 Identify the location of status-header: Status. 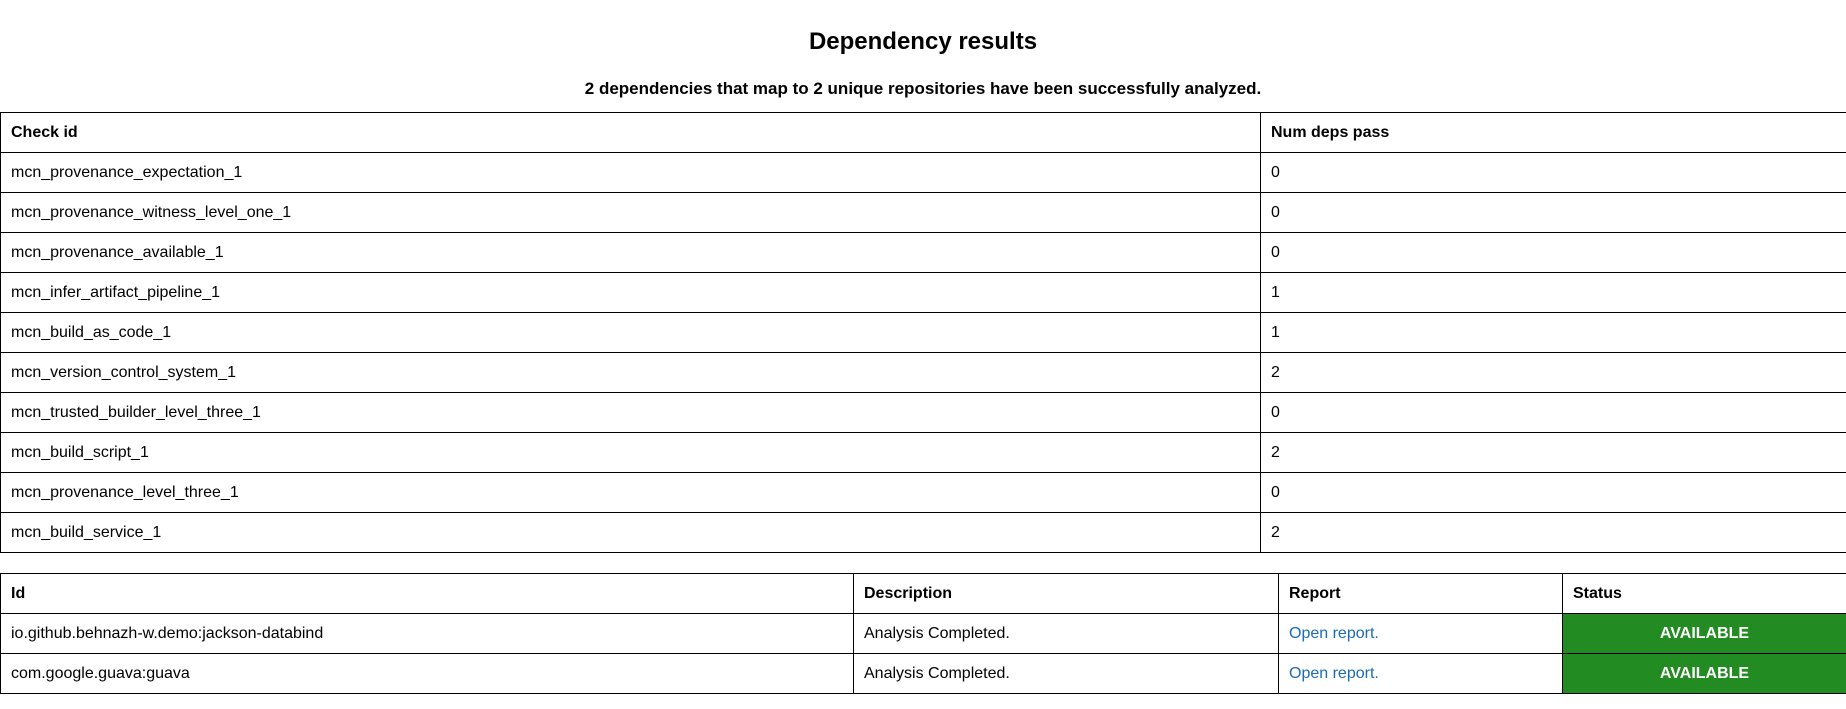
(1704, 593).